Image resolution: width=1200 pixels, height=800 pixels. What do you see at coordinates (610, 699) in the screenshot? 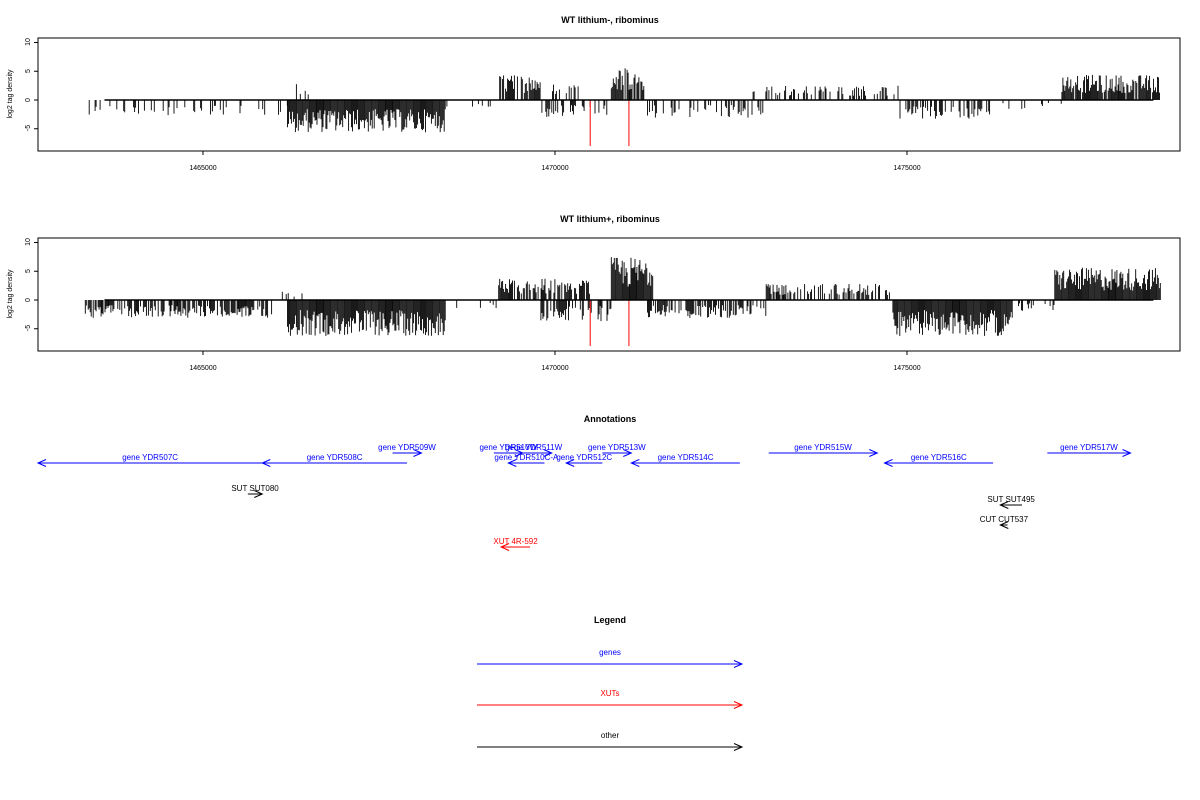
I see `legend-item-XUTs: XUTs` at bounding box center [610, 699].